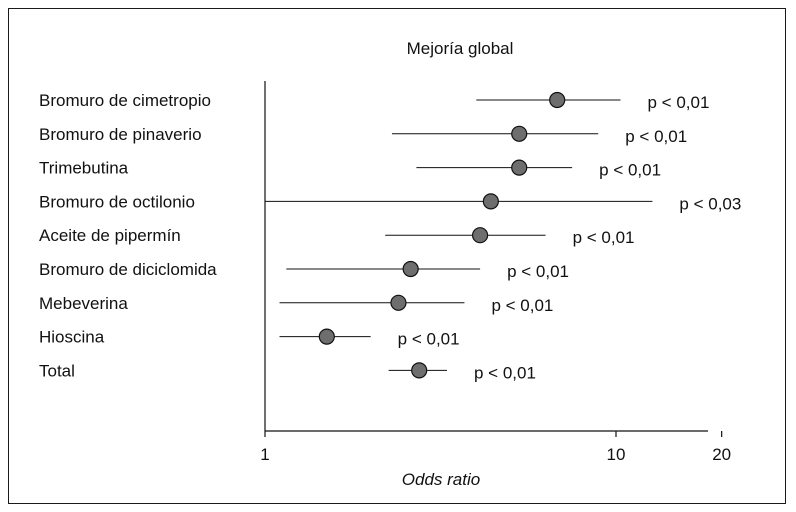 The height and width of the screenshot is (512, 796). Describe the element at coordinates (710, 203) in the screenshot. I see `p-value-label: p < 0,03` at that location.